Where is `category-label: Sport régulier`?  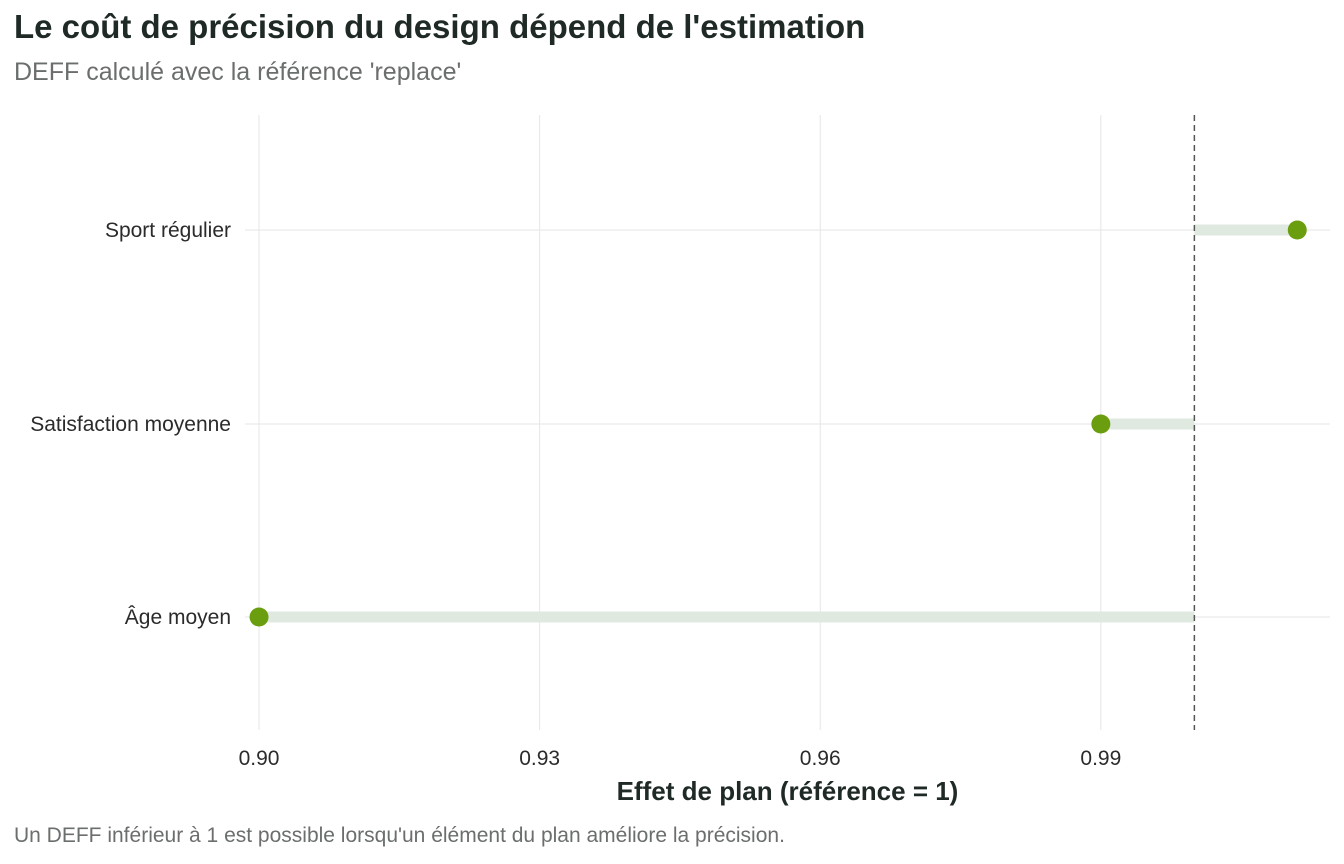 category-label: Sport régulier is located at coordinates (168, 230).